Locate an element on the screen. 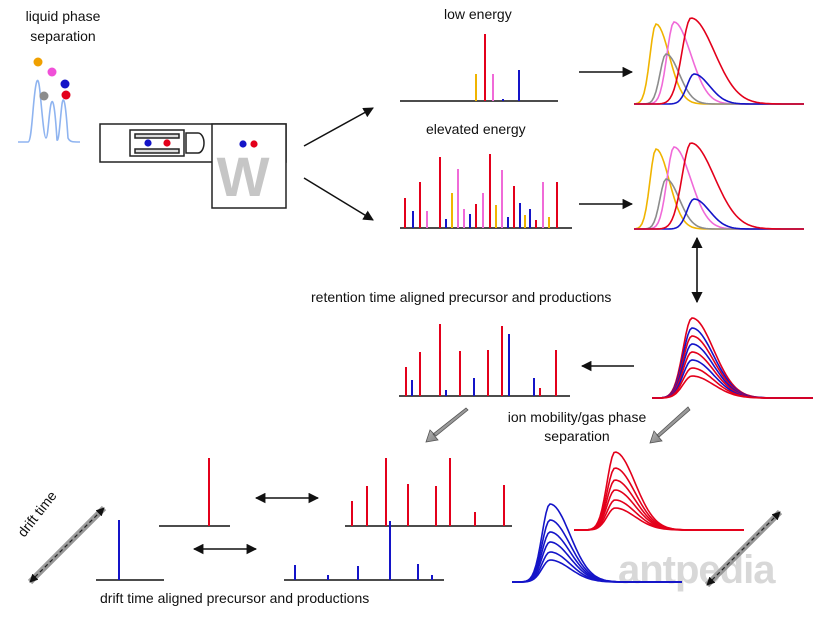  ion-mobility-label: ion mobility/gas phase separation is located at coordinates (577, 427).